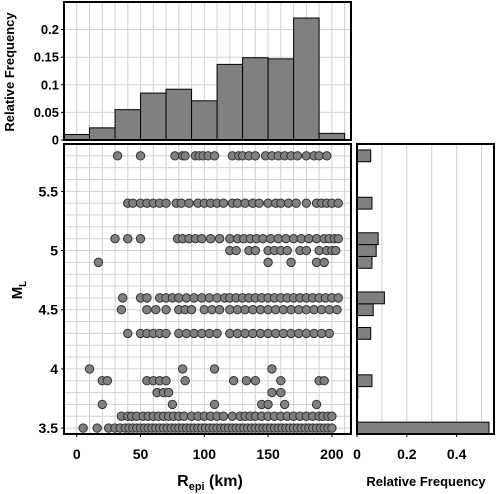 This screenshot has width=498, height=494. What do you see at coordinates (426, 481) in the screenshot?
I see `right-histogram-xlabel: Relative Frequency` at bounding box center [426, 481].